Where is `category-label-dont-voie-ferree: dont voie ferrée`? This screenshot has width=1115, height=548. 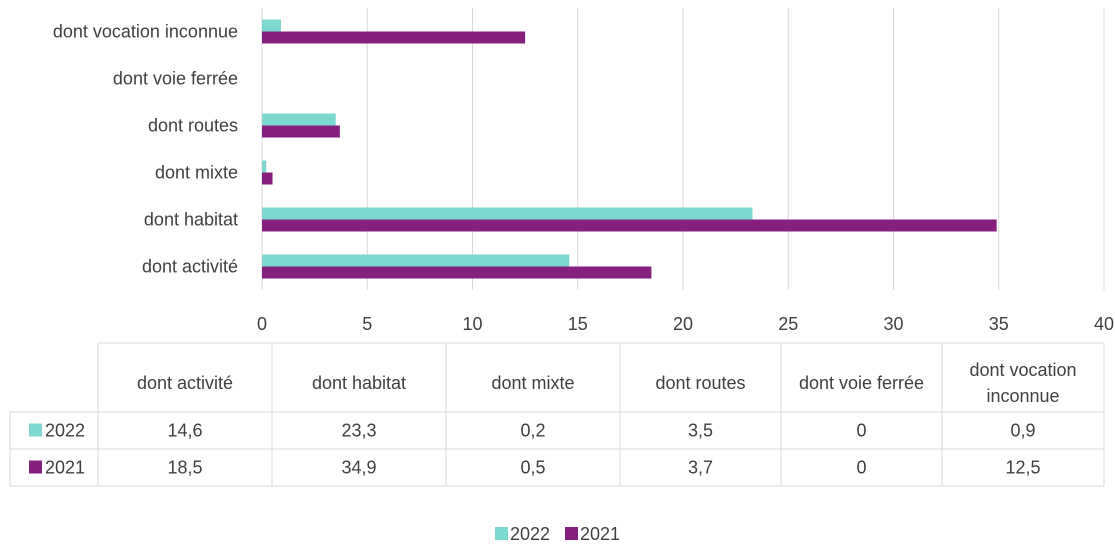
category-label-dont-voie-ferree: dont voie ferrée is located at coordinates (175, 79).